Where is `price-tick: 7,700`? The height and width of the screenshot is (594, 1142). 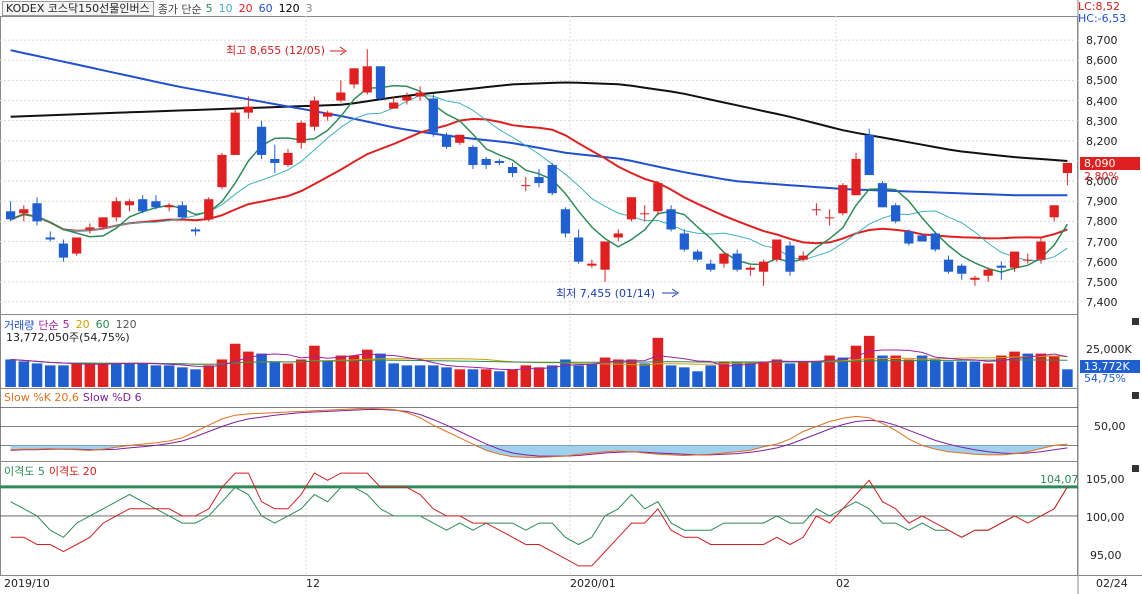
price-tick: 7,700 is located at coordinates (1102, 242).